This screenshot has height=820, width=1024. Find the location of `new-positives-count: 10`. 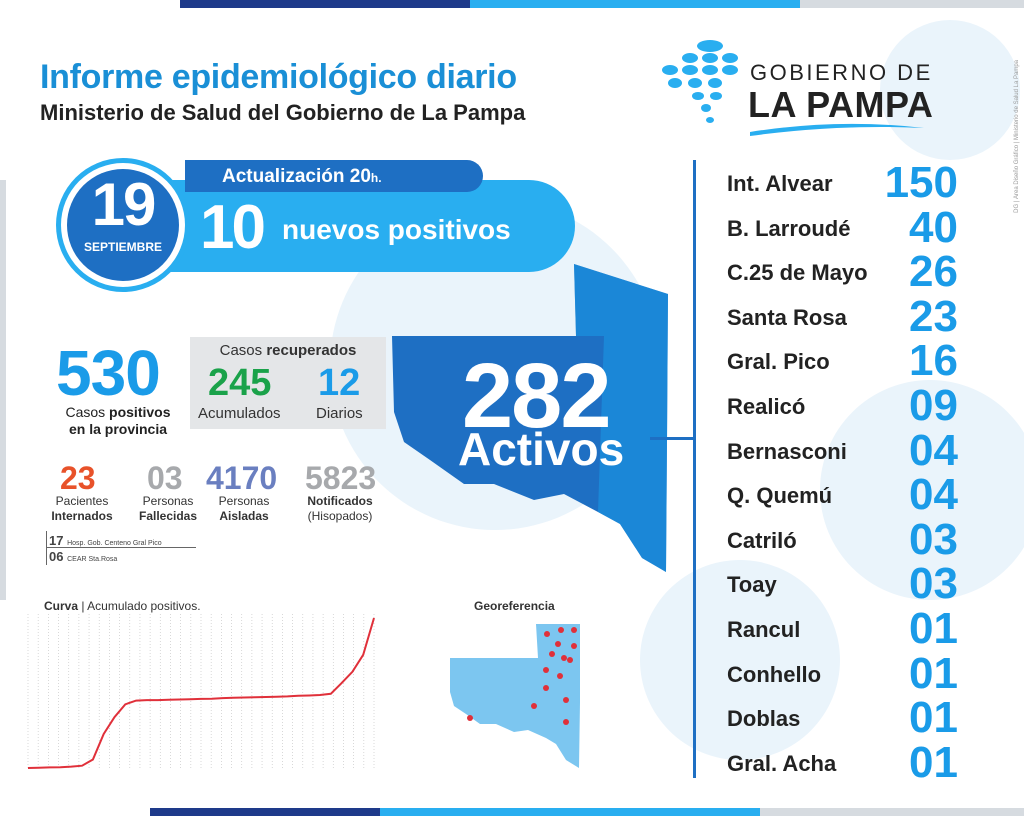

new-positives-count: 10 is located at coordinates (233, 227).